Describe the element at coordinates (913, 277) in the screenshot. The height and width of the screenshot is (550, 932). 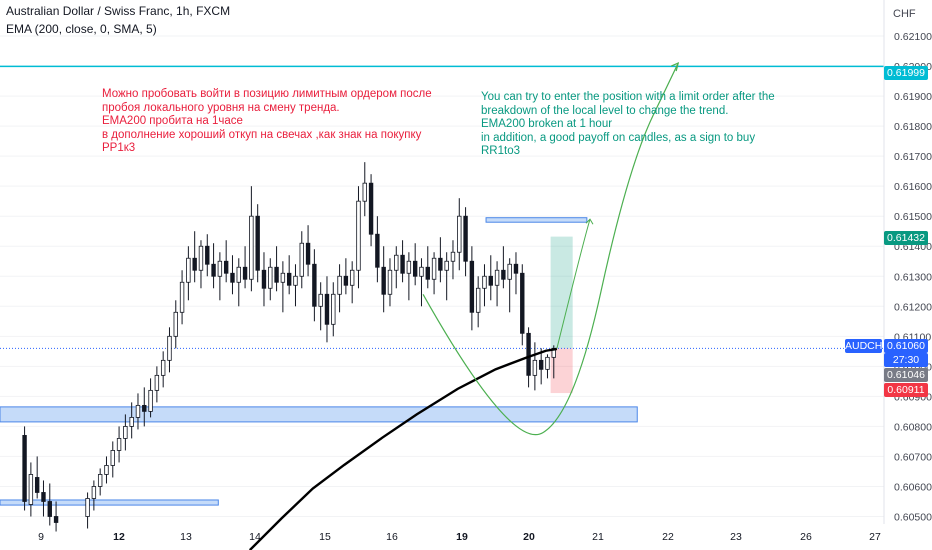
I see `price-tick-label: 0.61300` at that location.